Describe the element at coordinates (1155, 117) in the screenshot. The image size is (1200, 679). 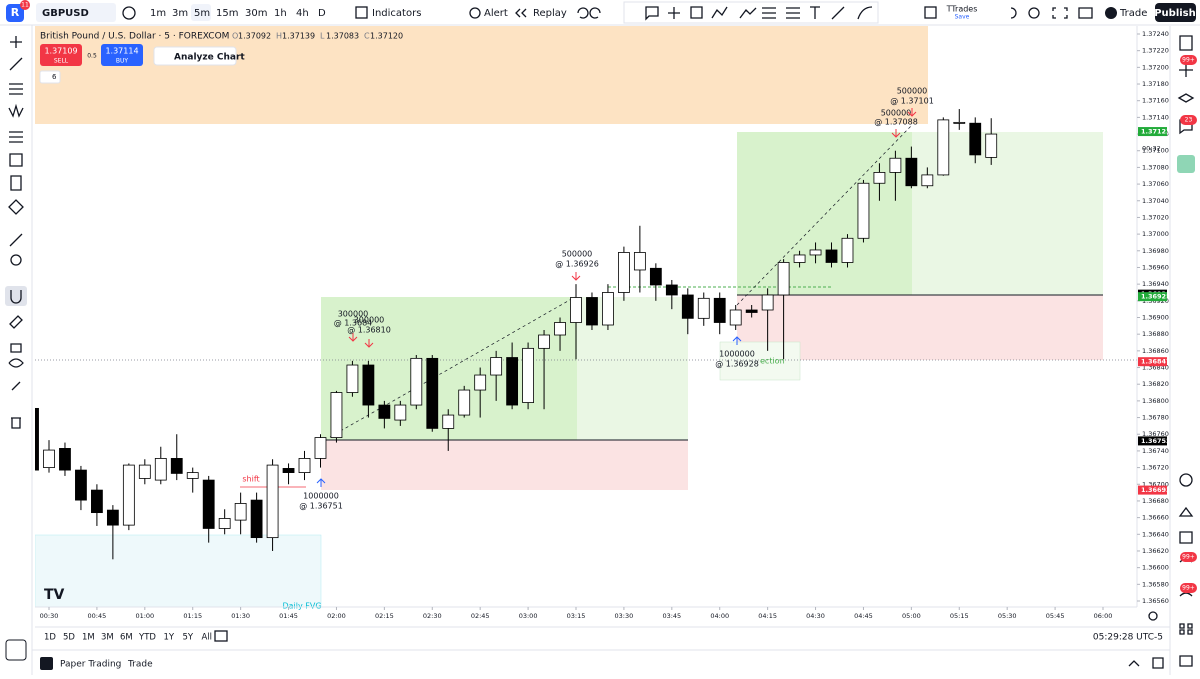
I see `y-tick-label: 1.37140` at that location.